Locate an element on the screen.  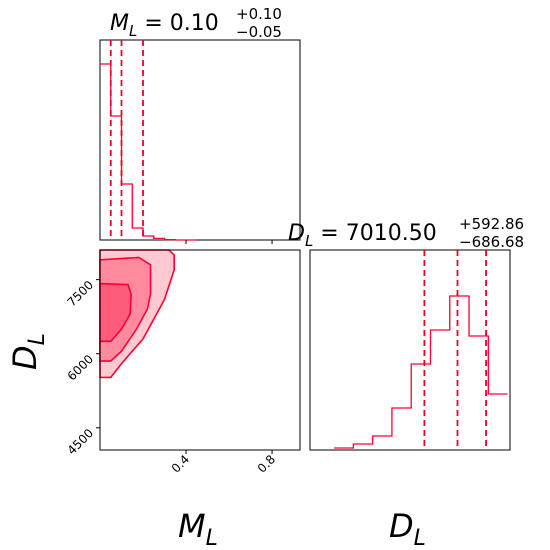
dl-title-plus: +592.86 is located at coordinates (491, 224).